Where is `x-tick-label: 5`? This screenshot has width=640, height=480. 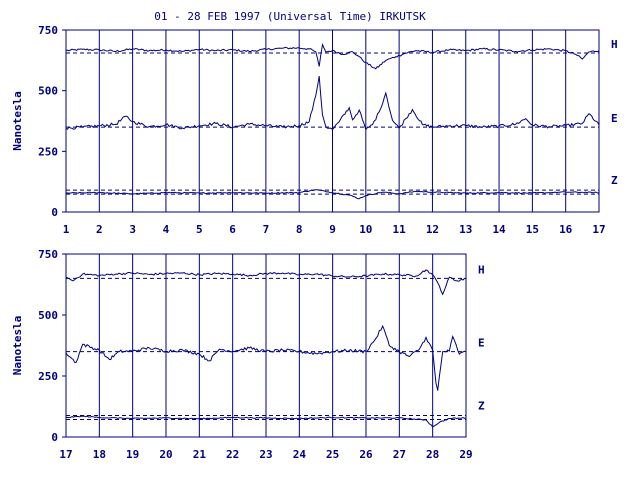 x-tick-label: 5 is located at coordinates (199, 229).